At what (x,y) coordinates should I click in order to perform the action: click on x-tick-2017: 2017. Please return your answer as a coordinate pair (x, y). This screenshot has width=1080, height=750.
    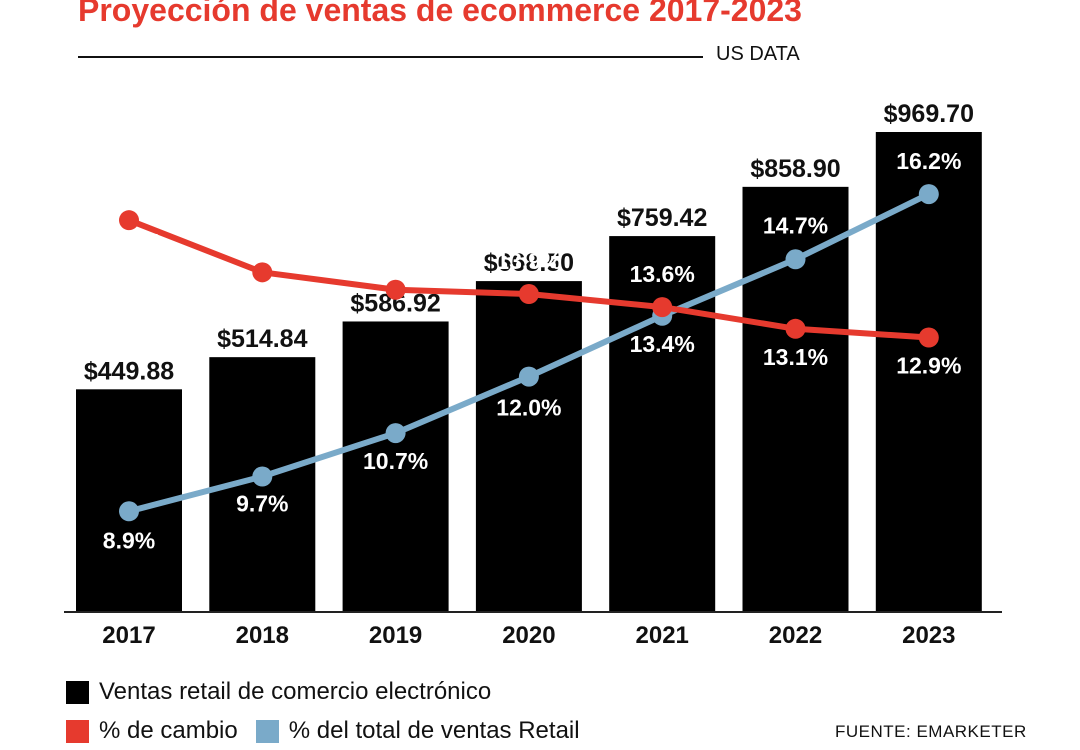
    Looking at the image, I should click on (128, 635).